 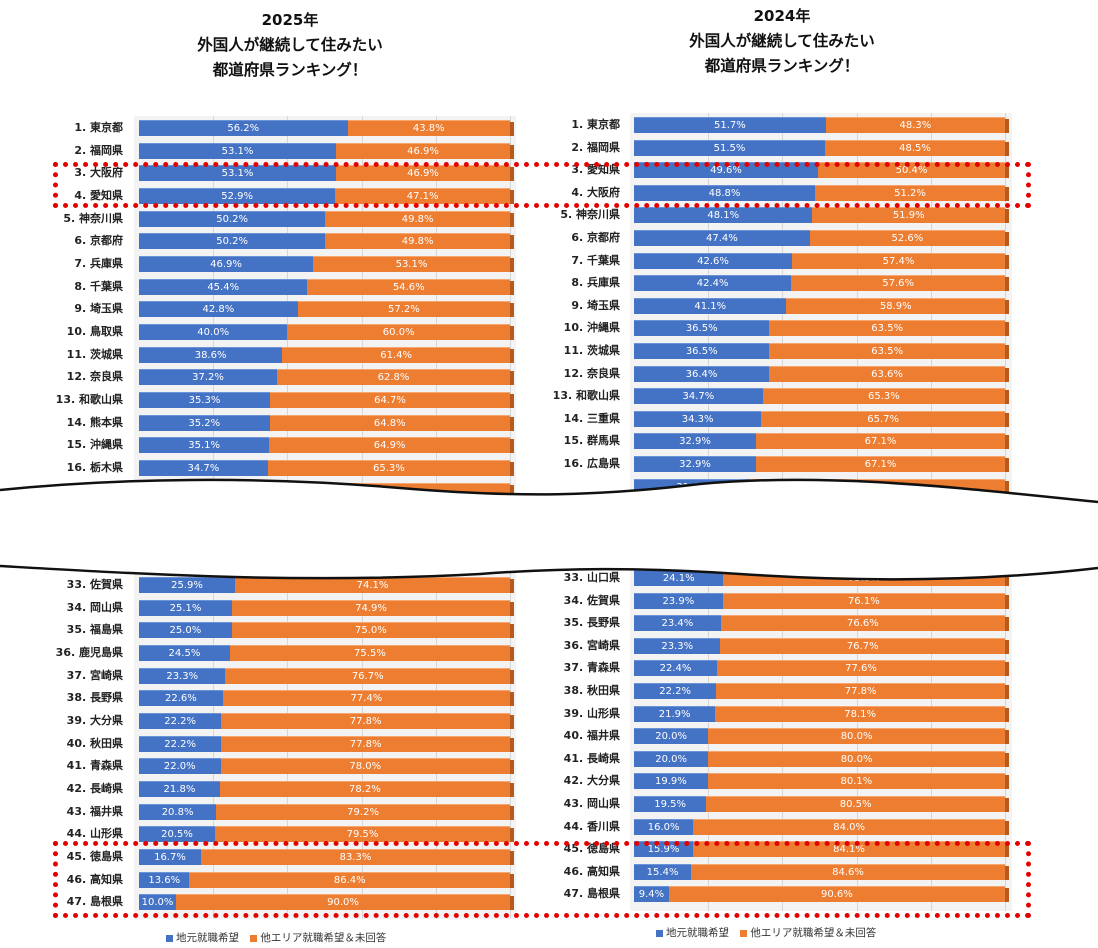 What do you see at coordinates (821, 328) in the screenshot?
I see `bar-row: 36.5% 63.5%` at bounding box center [821, 328].